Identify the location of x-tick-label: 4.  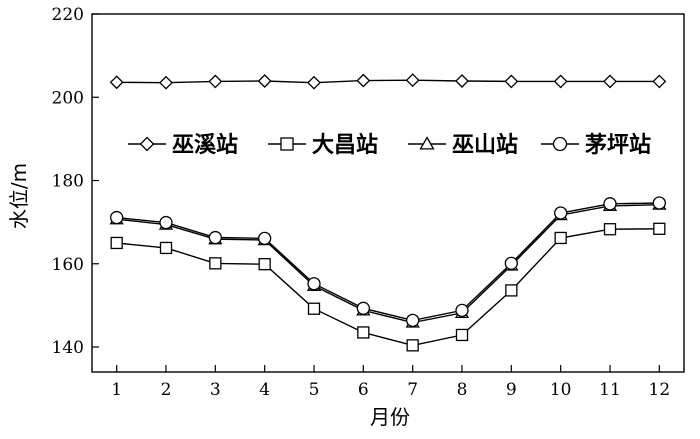
(264, 390).